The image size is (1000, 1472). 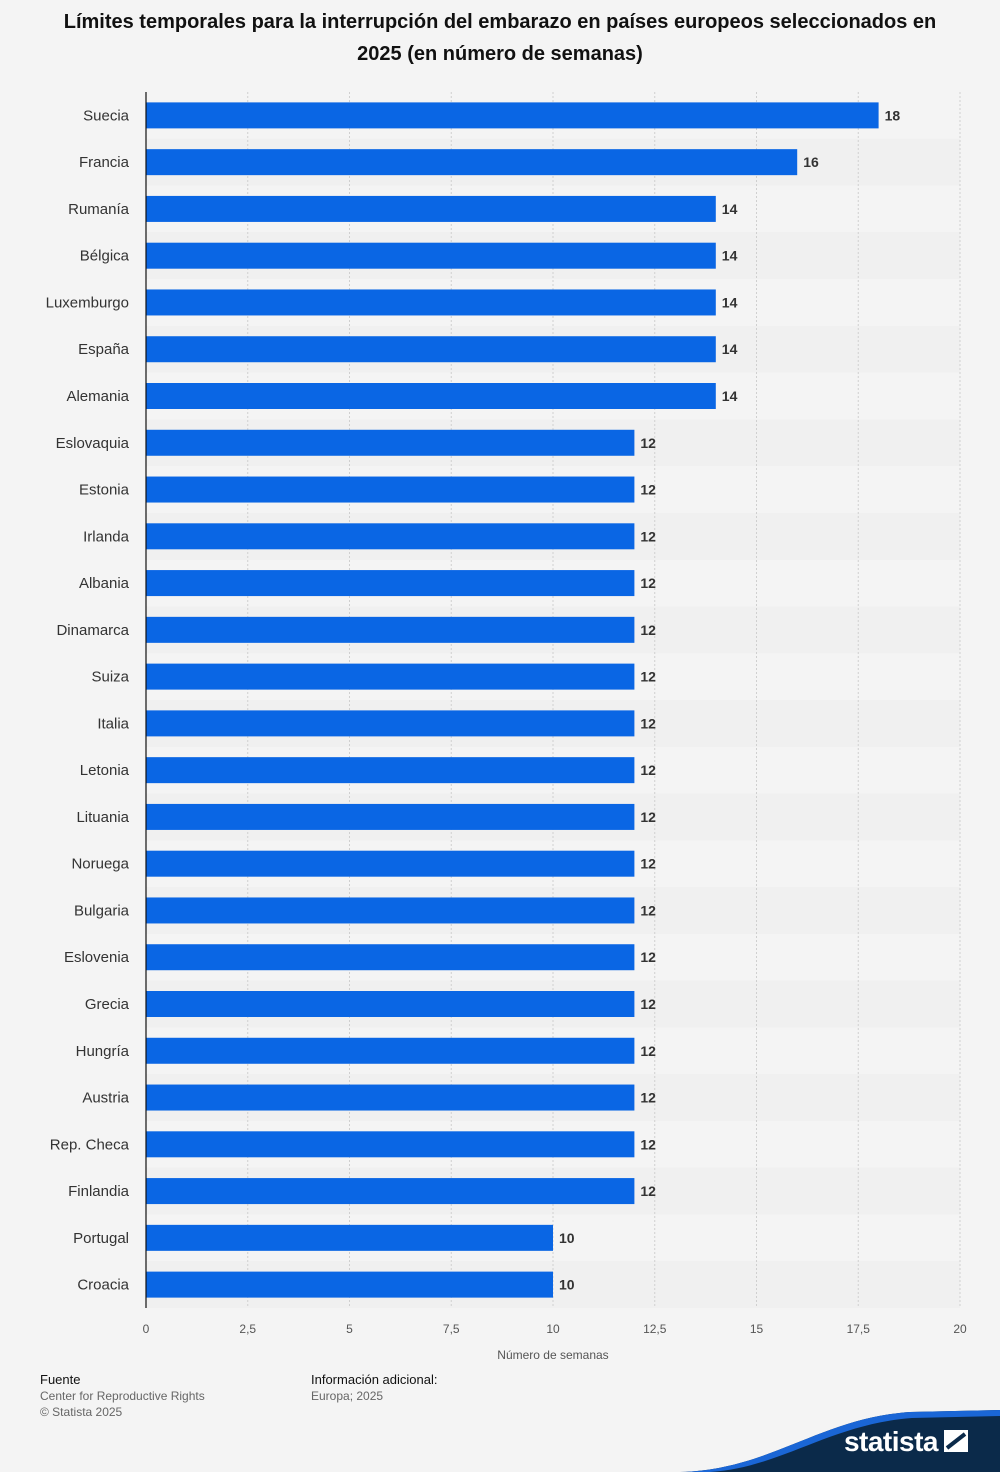 I want to click on category-label: Estonia, so click(x=104, y=490).